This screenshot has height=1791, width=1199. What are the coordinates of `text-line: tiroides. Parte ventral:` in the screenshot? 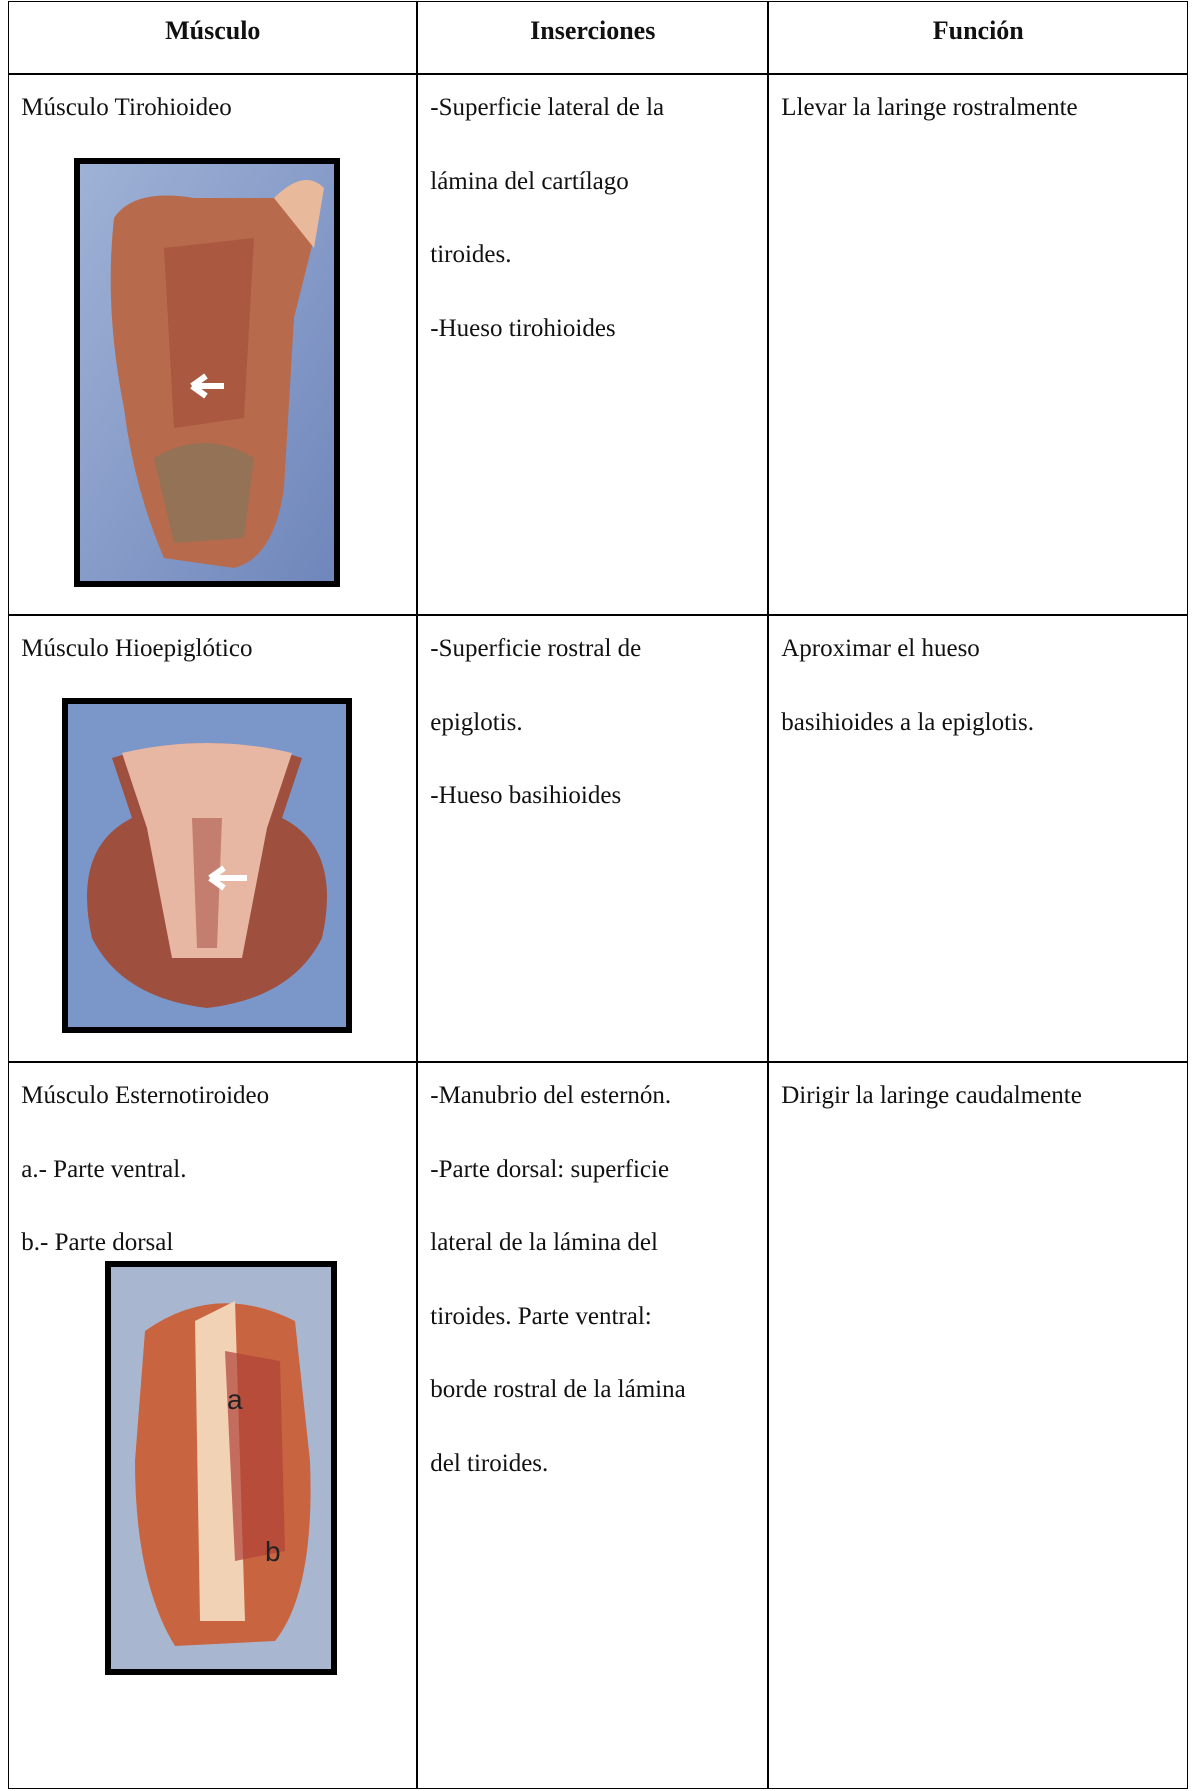 It's located at (541, 1316).